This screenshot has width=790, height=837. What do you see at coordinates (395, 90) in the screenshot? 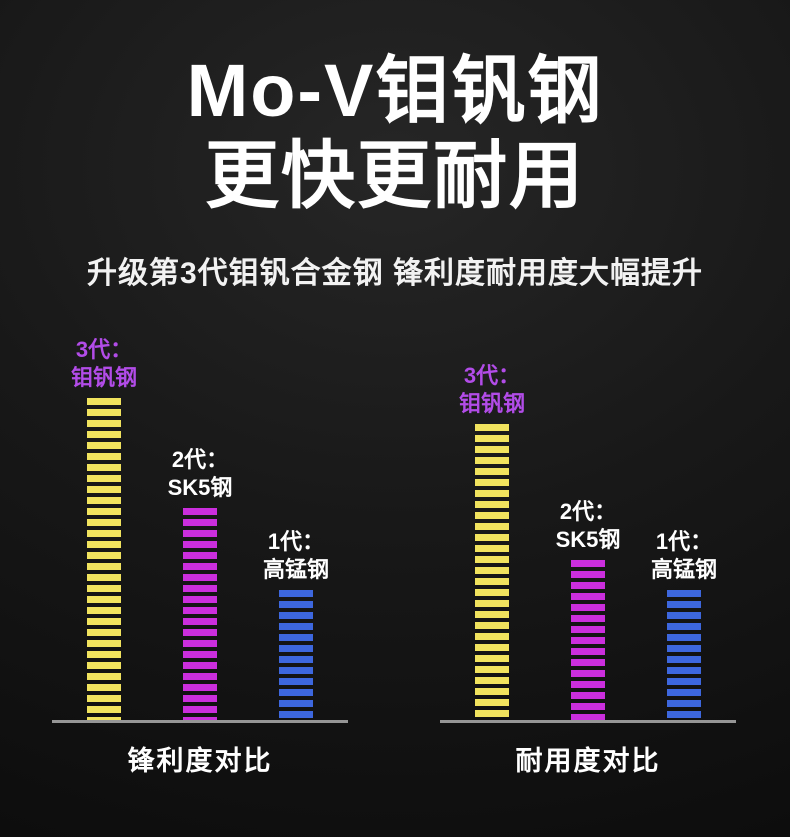
I see `title-line-1: Mo-V钼钒钢` at bounding box center [395, 90].